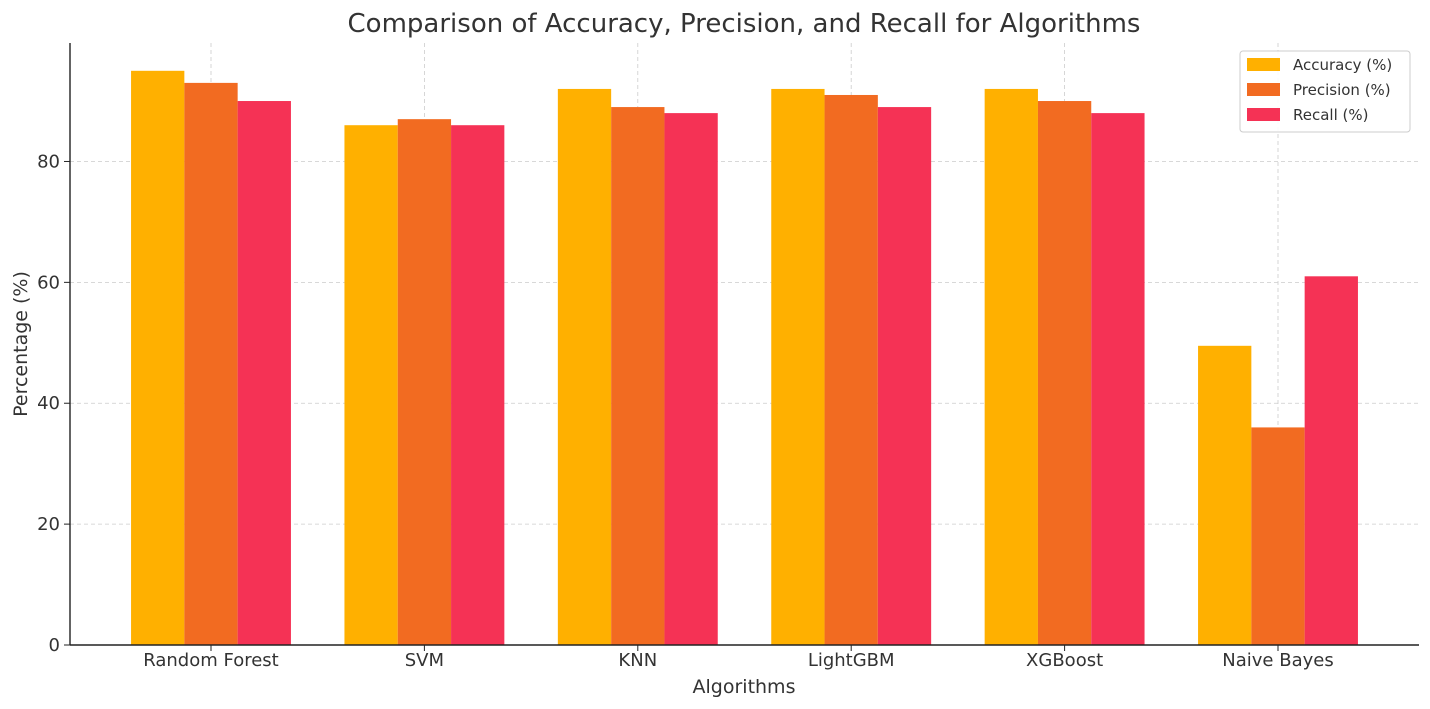 Image resolution: width=1430 pixels, height=709 pixels. What do you see at coordinates (638, 376) in the screenshot?
I see `bar-knn-precision` at bounding box center [638, 376].